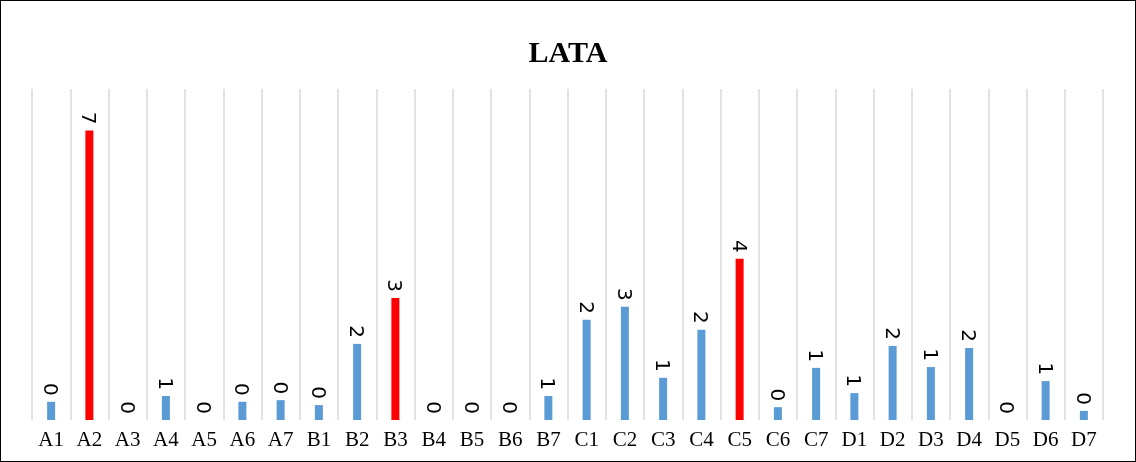  Describe the element at coordinates (816, 438) in the screenshot. I see `x-tick-label: C7` at that location.